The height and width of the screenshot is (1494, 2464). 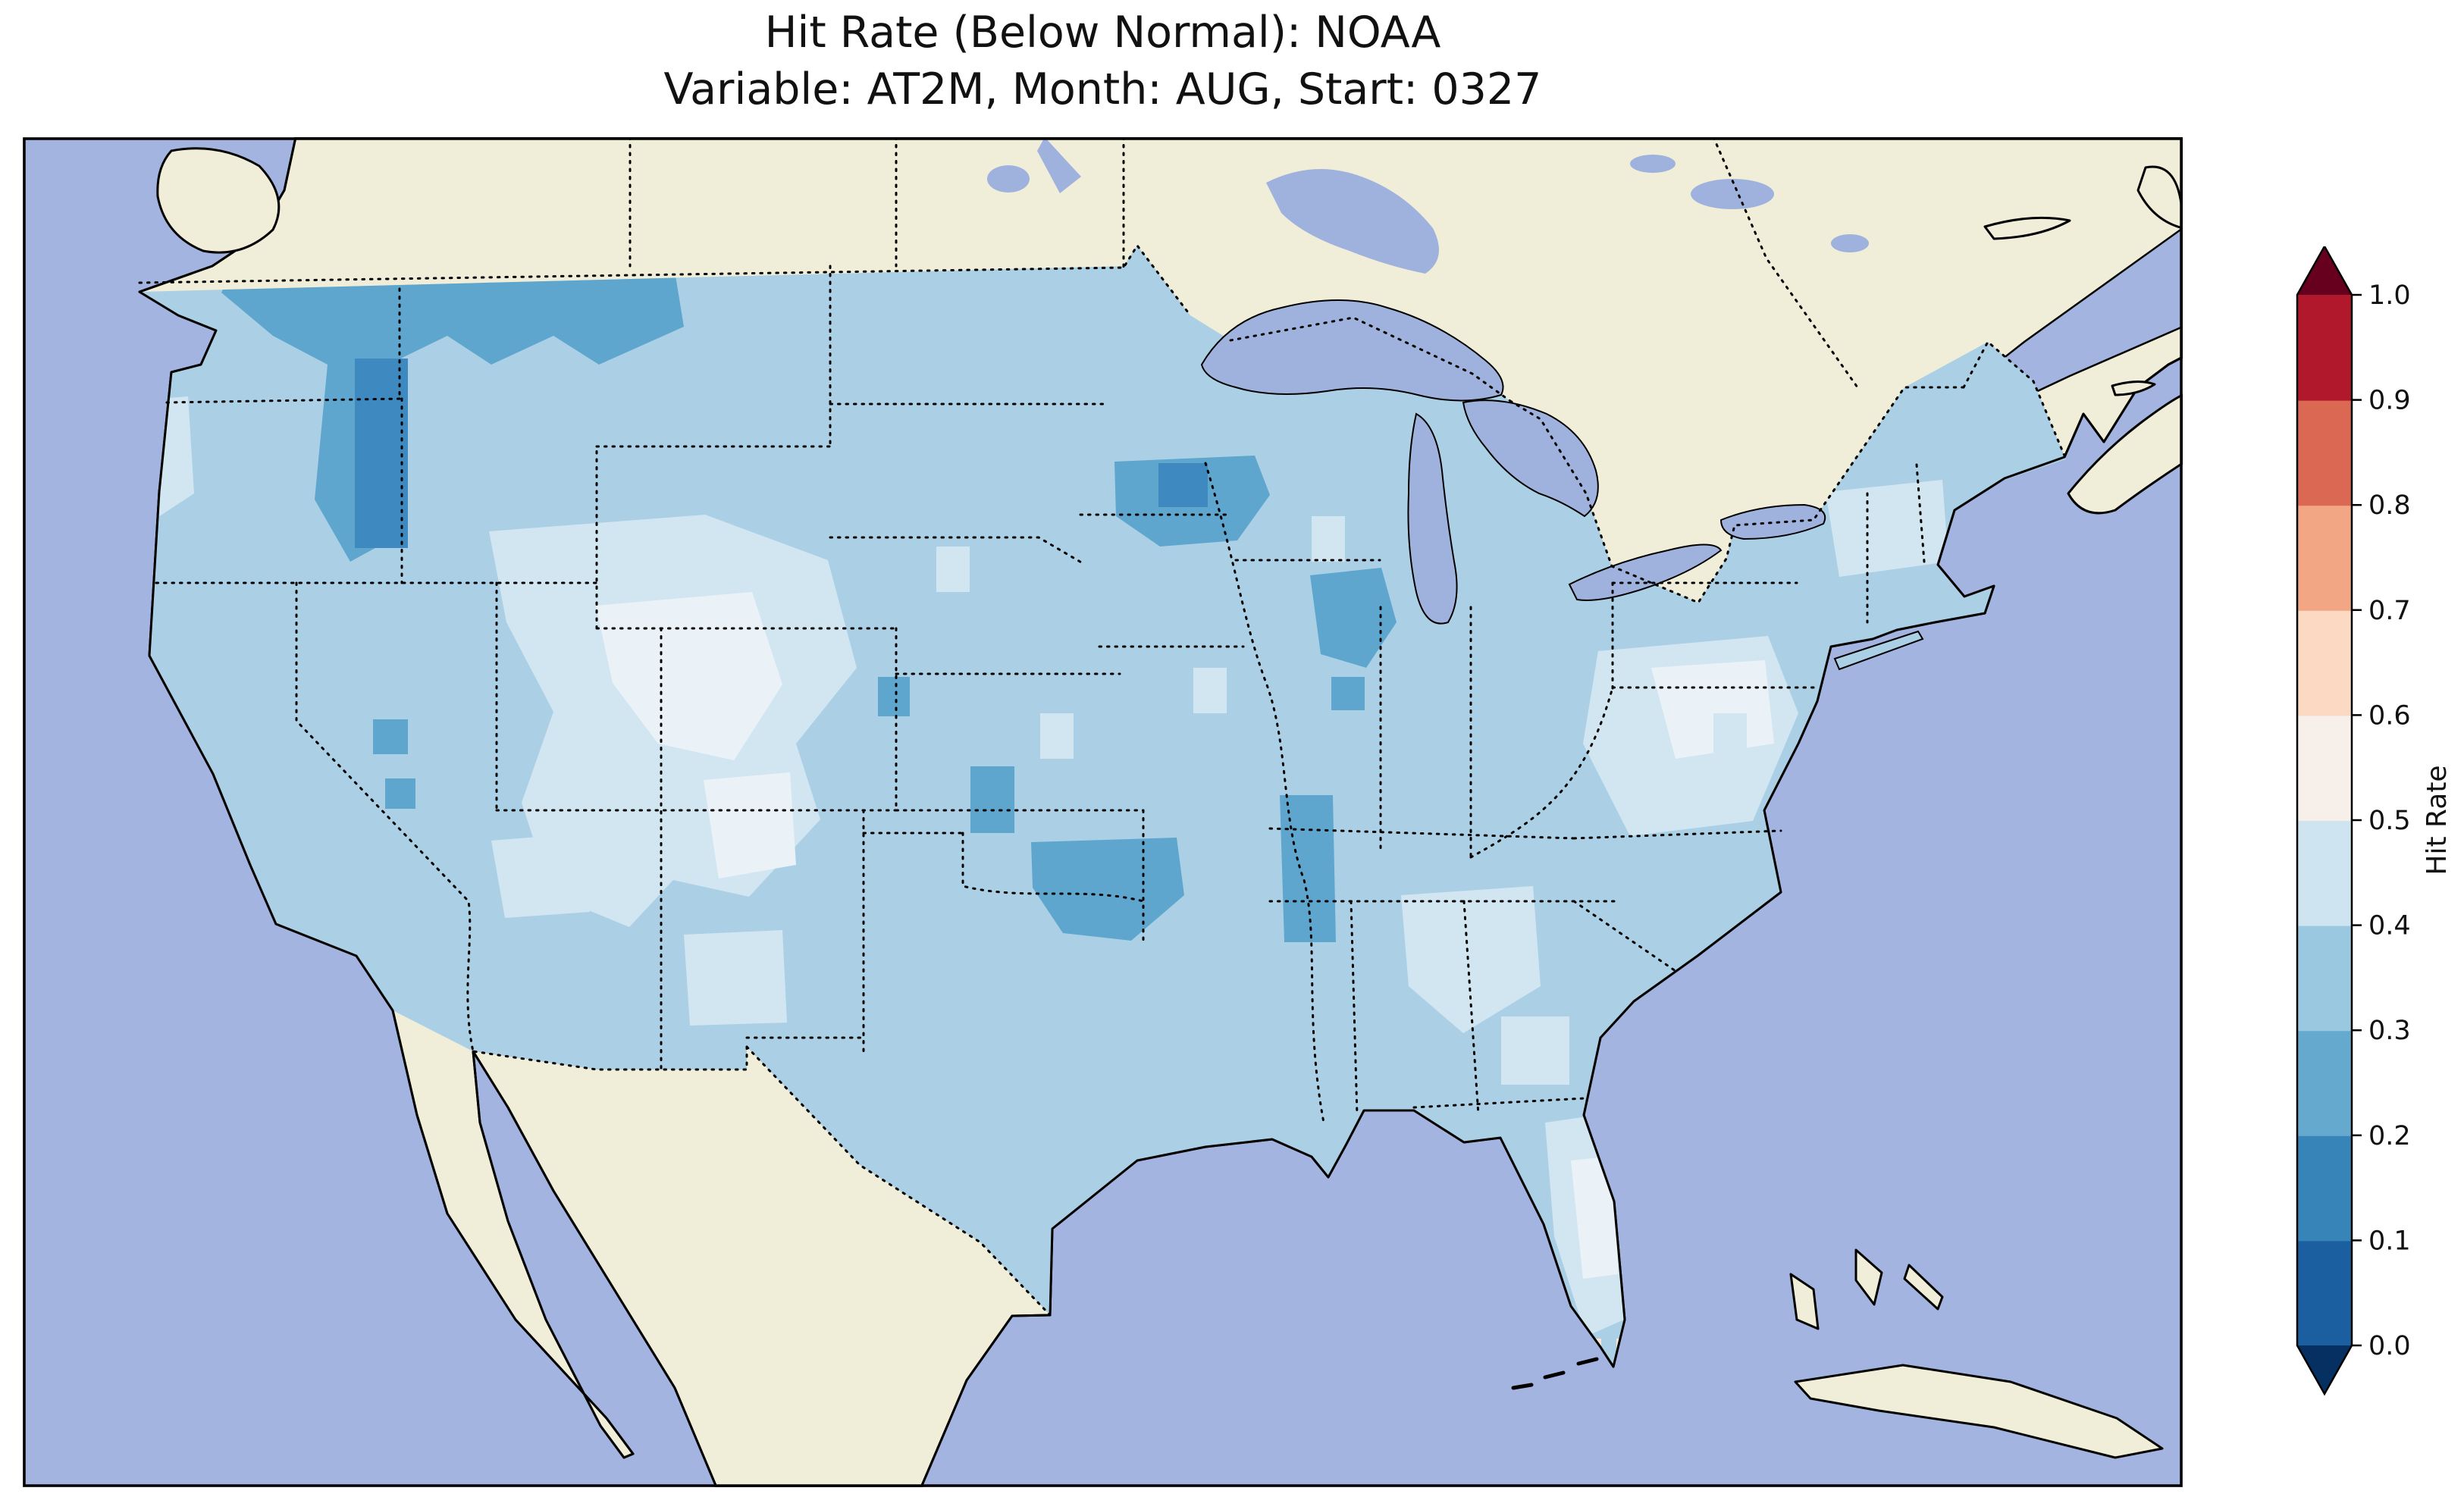 What do you see at coordinates (2437, 820) in the screenshot?
I see `colorbar-label: Hit Rate` at bounding box center [2437, 820].